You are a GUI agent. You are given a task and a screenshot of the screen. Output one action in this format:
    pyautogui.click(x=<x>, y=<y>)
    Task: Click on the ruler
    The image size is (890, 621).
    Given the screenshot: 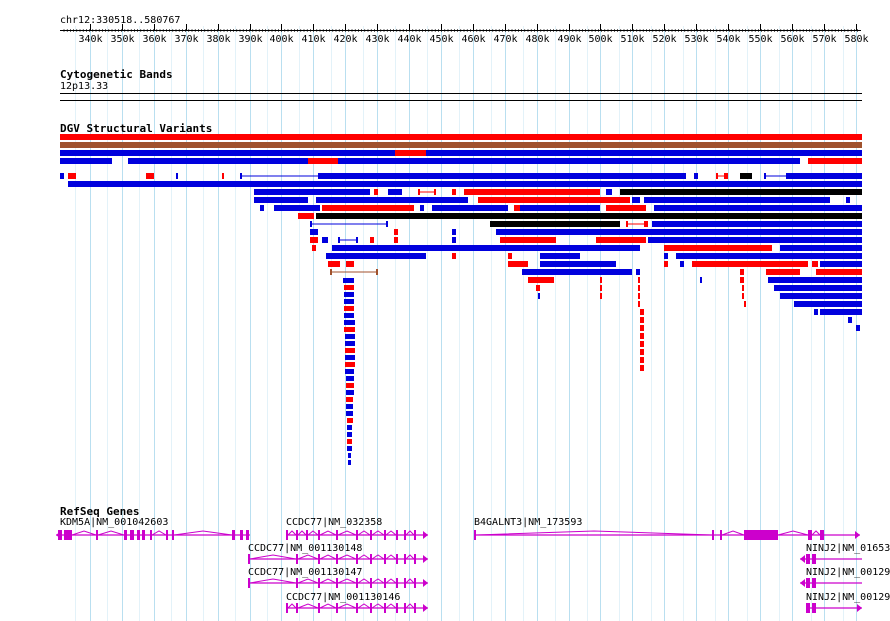 What is the action you would take?
    pyautogui.click(x=445, y=25)
    